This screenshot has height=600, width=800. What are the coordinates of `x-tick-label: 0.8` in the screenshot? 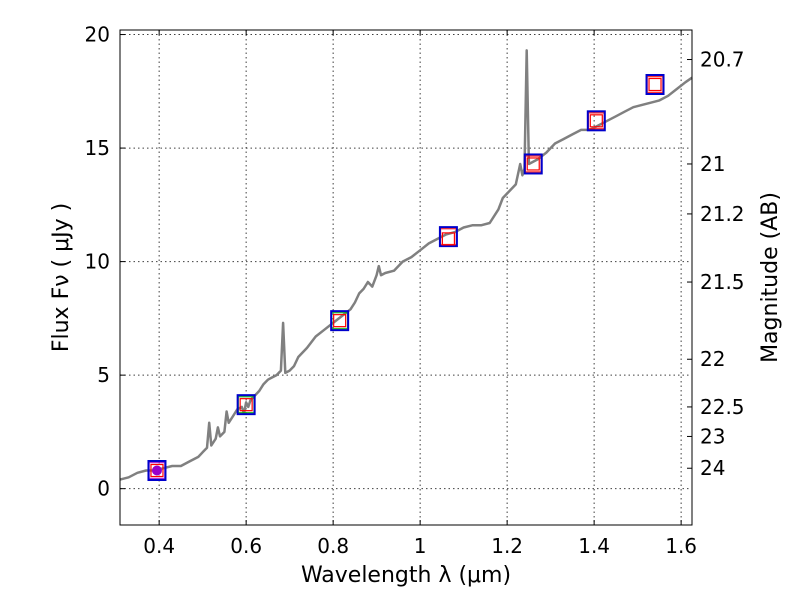 It's located at (333, 546).